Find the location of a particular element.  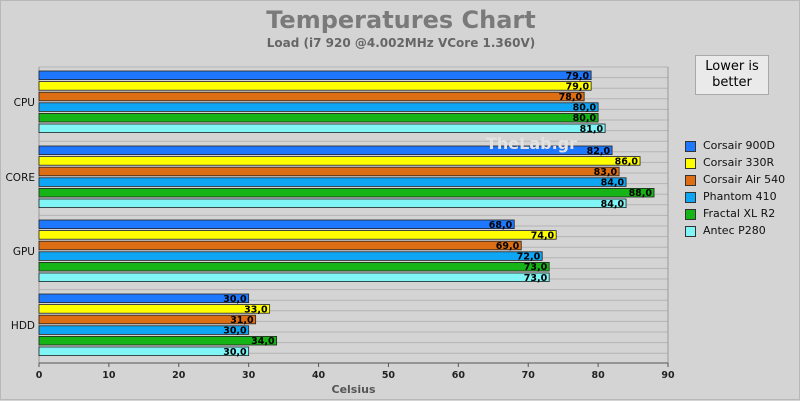

x-tick-label: 10 is located at coordinates (109, 375).